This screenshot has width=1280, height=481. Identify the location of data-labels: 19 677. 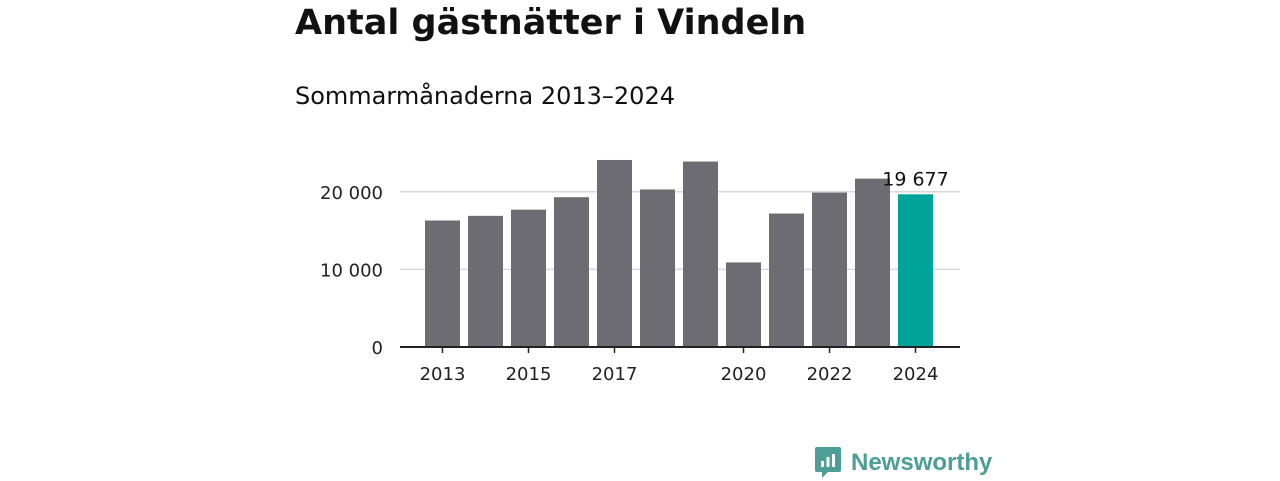
(915, 179).